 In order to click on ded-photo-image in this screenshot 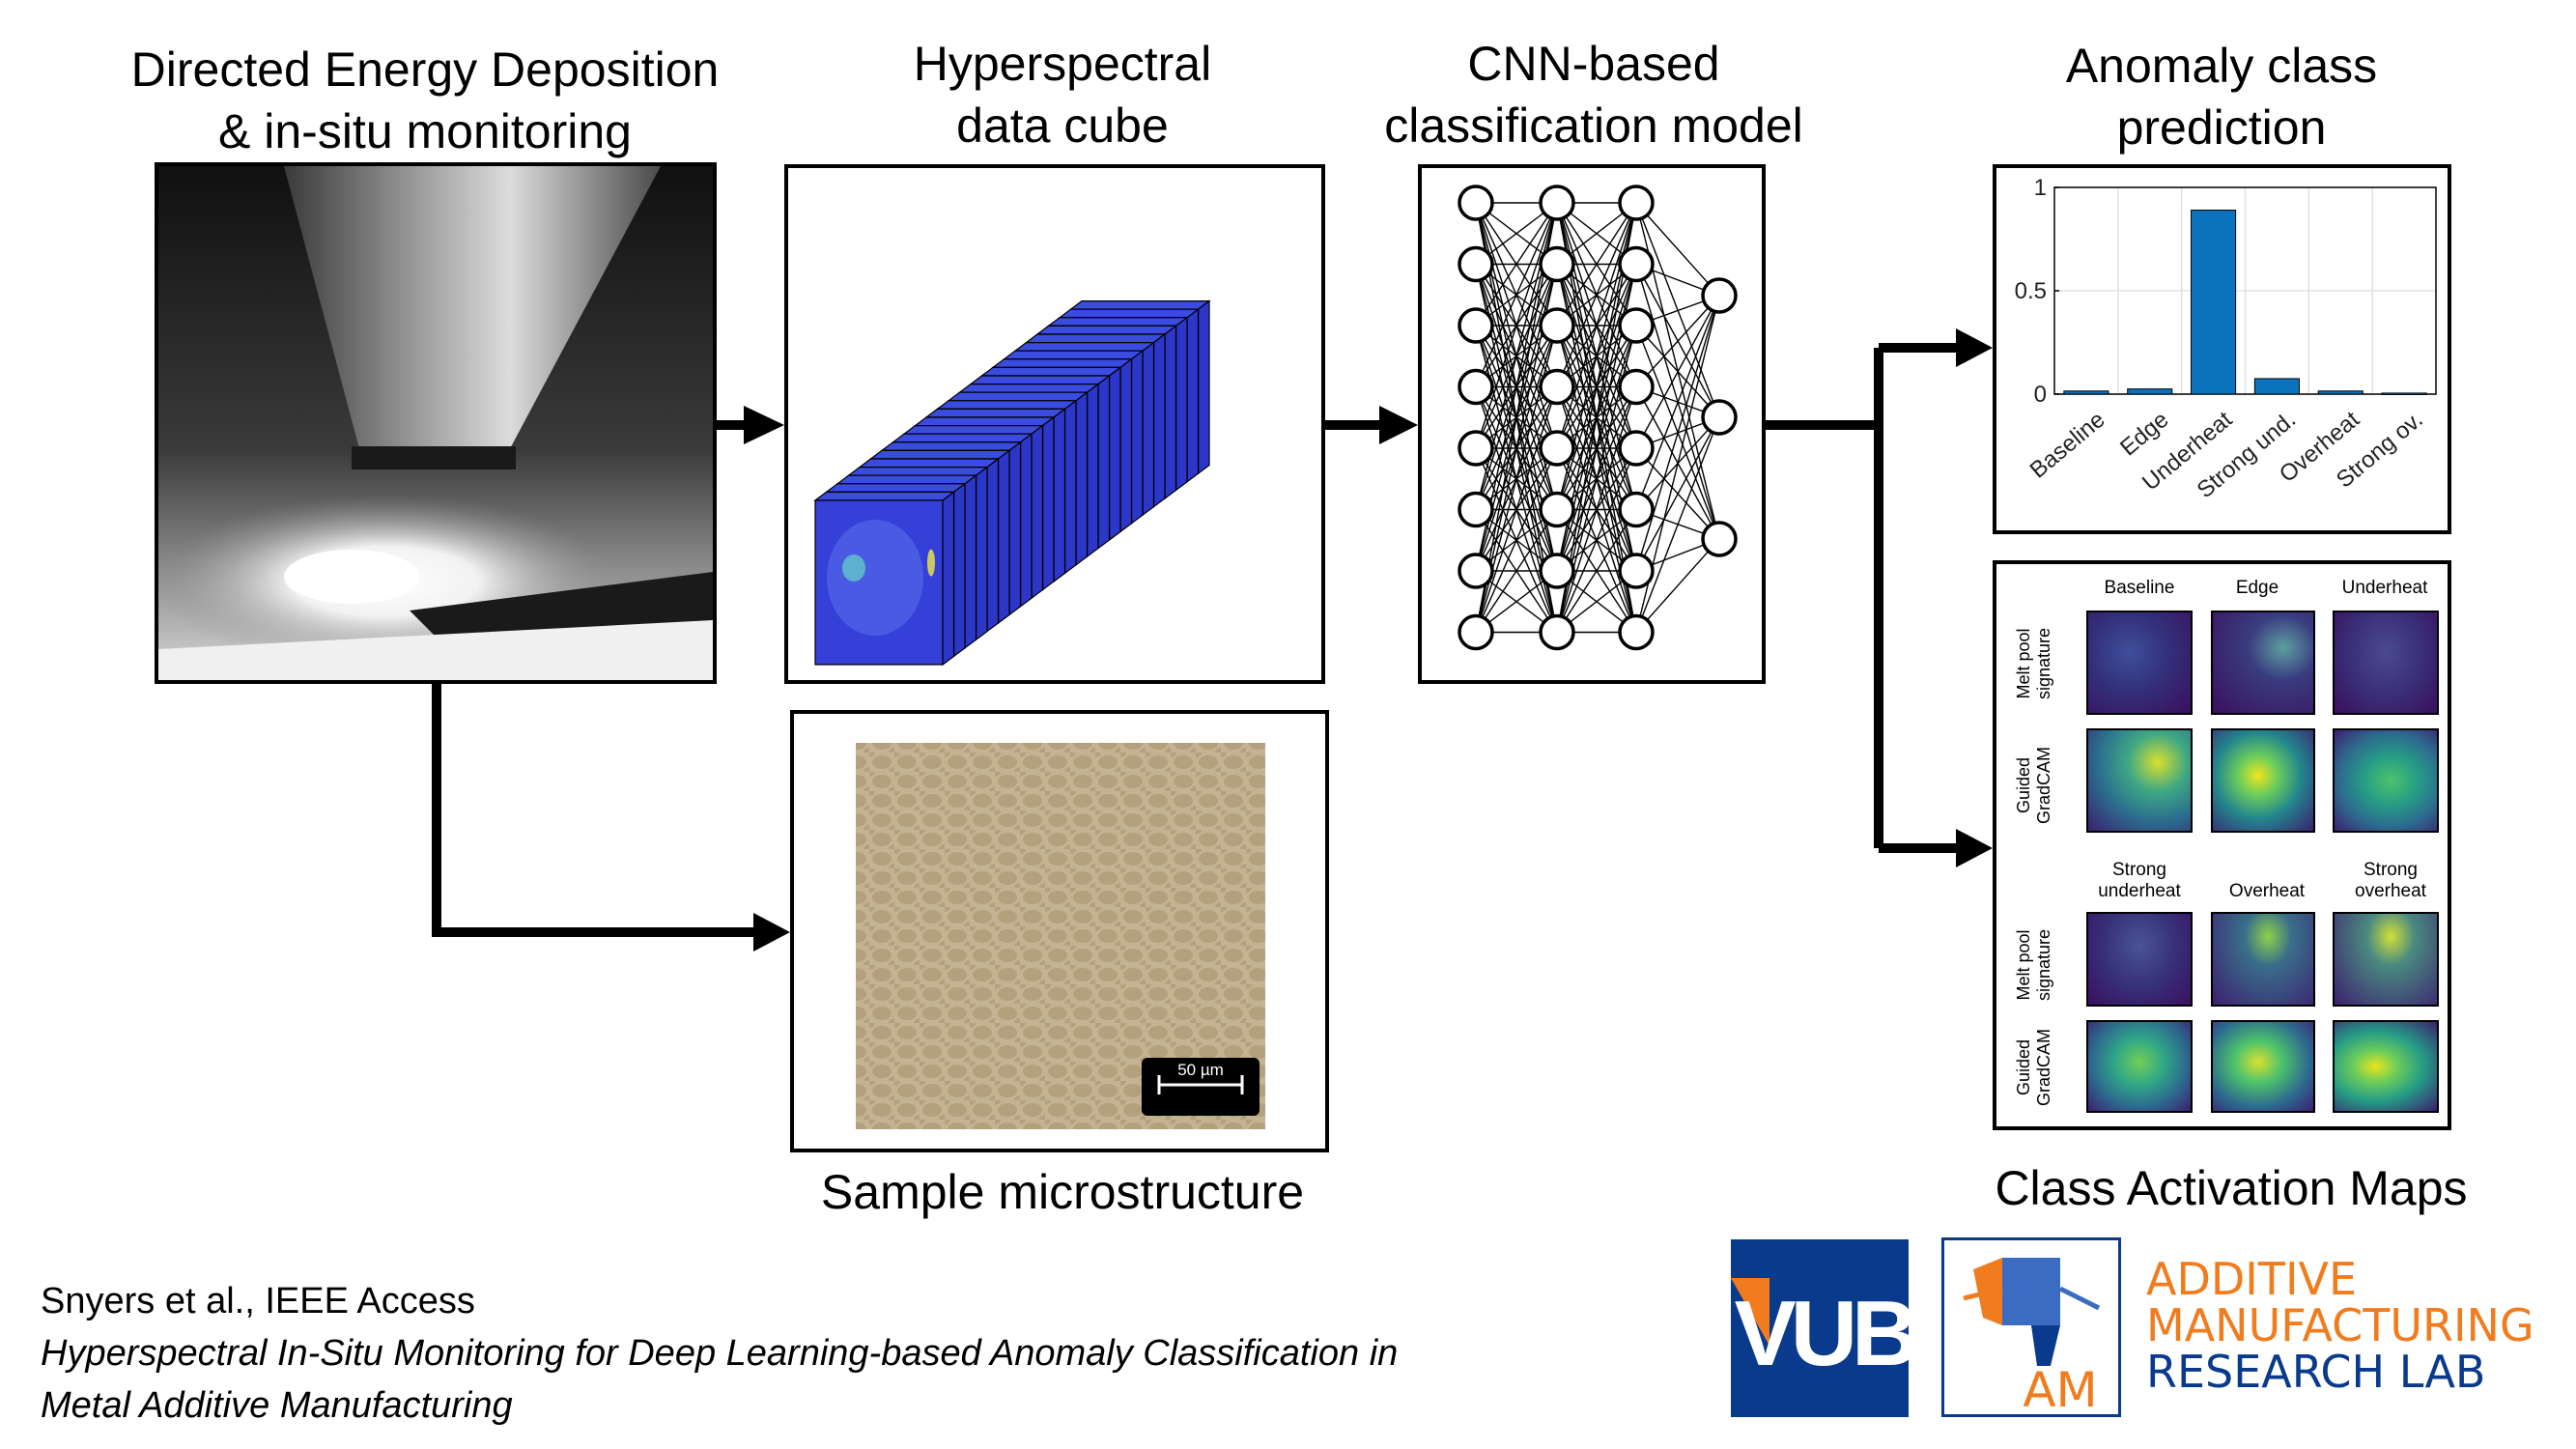, I will do `click(435, 423)`.